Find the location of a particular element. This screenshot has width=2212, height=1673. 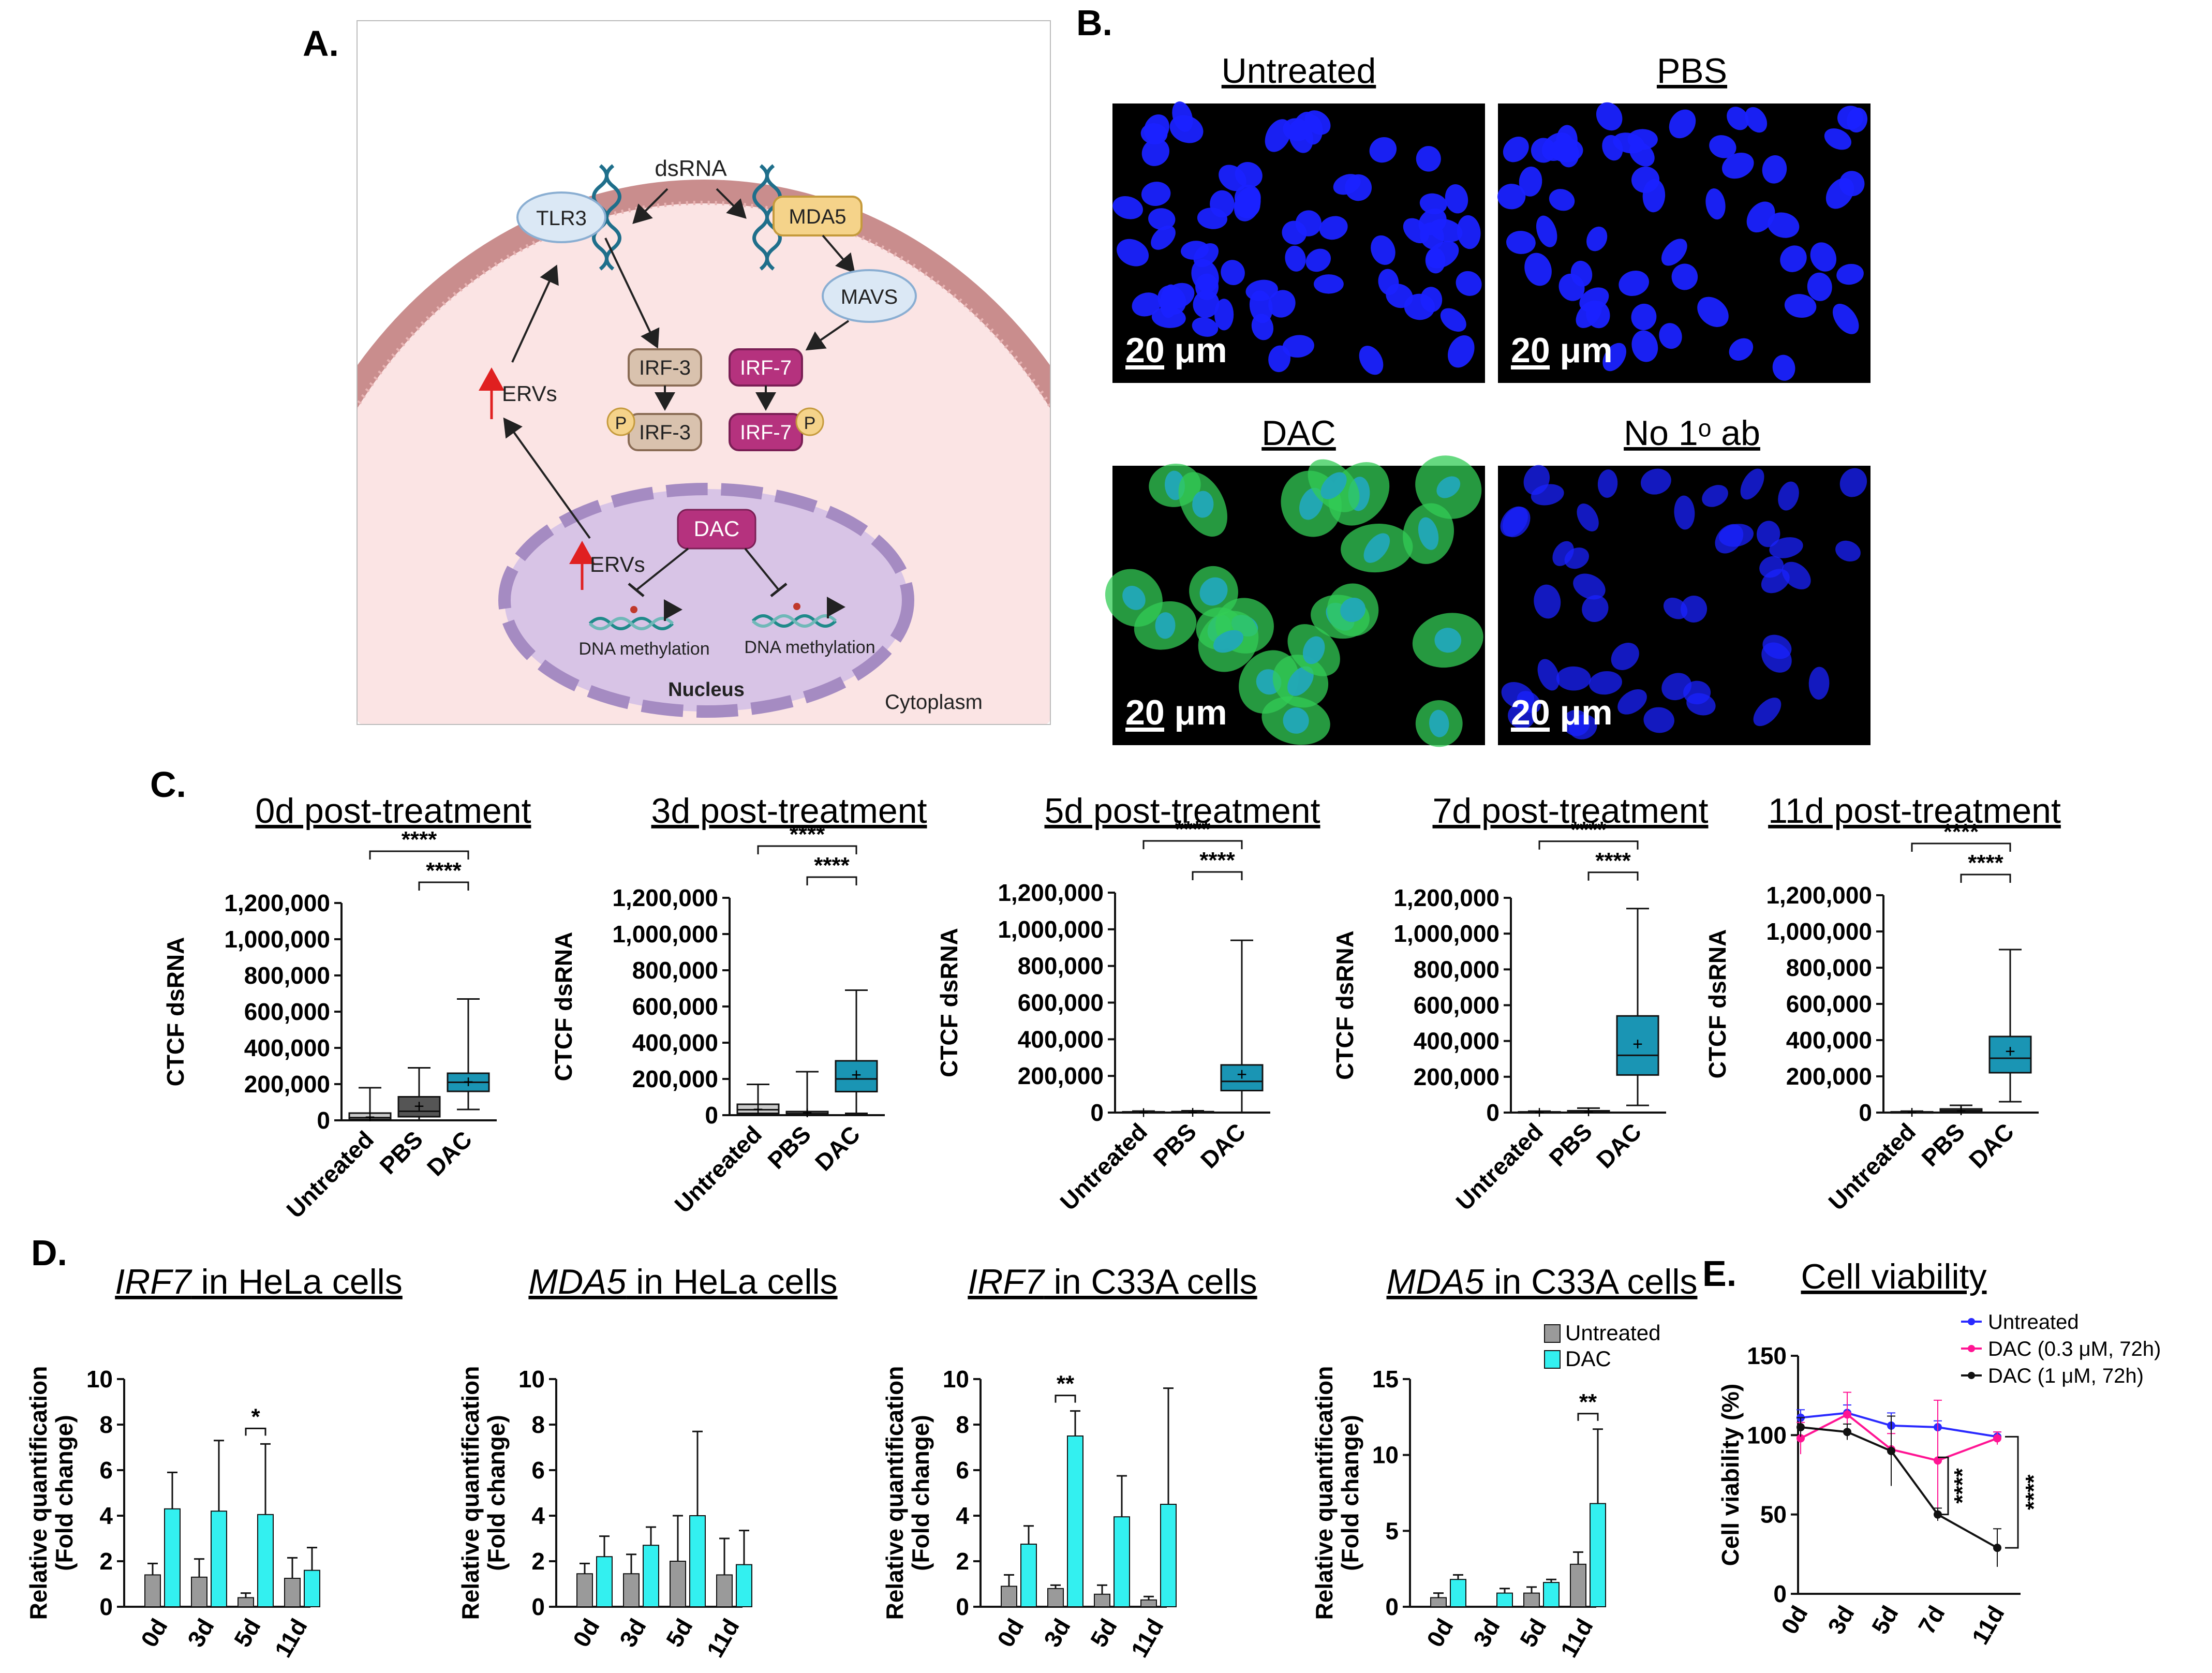

boxplot-title: 7d post-treatment is located at coordinates (1571, 811).